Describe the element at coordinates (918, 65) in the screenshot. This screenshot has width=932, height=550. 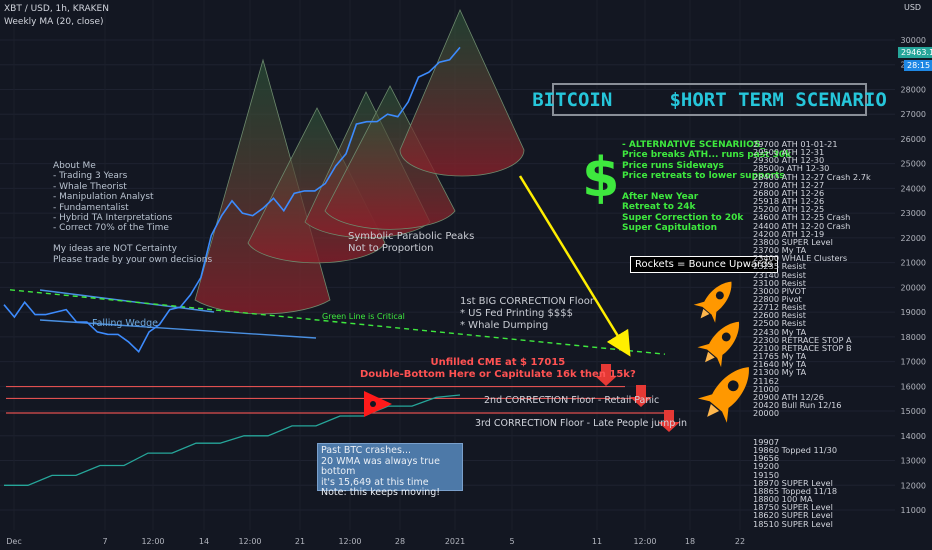
I see `time-tag: 28:15` at that location.